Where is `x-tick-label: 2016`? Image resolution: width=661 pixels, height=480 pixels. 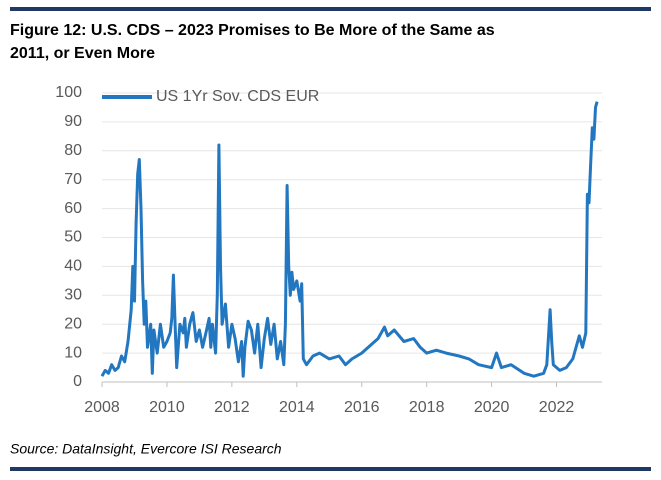 x-tick-label: 2016 is located at coordinates (362, 407).